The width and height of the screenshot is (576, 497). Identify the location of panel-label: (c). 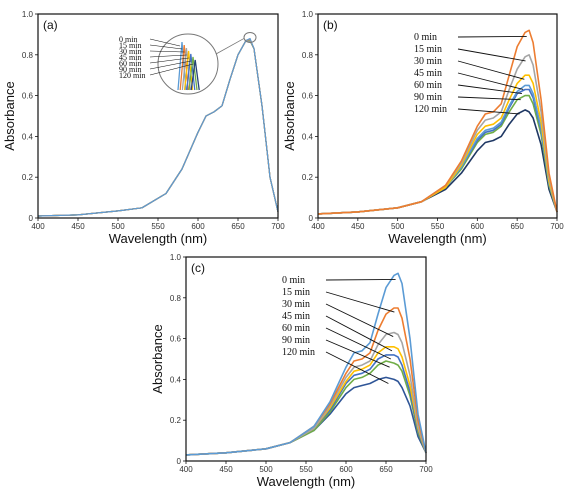
(198, 268).